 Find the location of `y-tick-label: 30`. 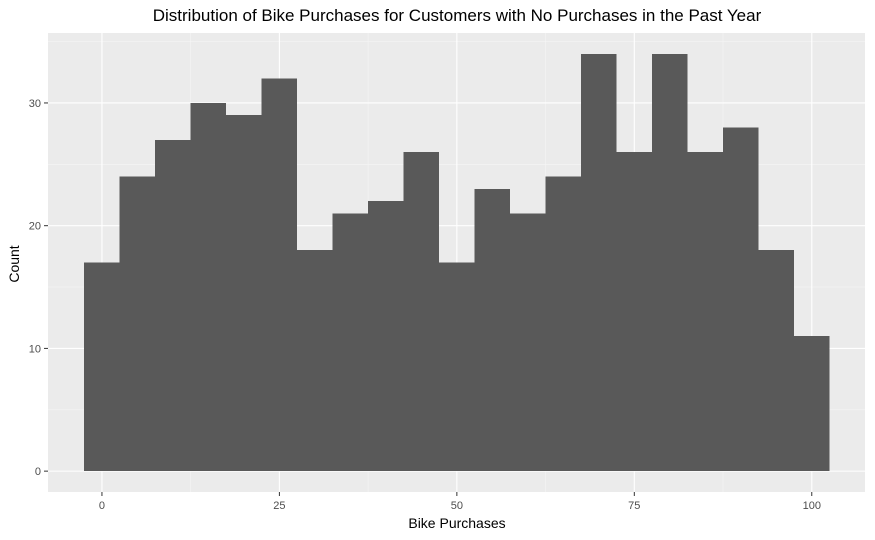

y-tick-label: 30 is located at coordinates (35, 104).